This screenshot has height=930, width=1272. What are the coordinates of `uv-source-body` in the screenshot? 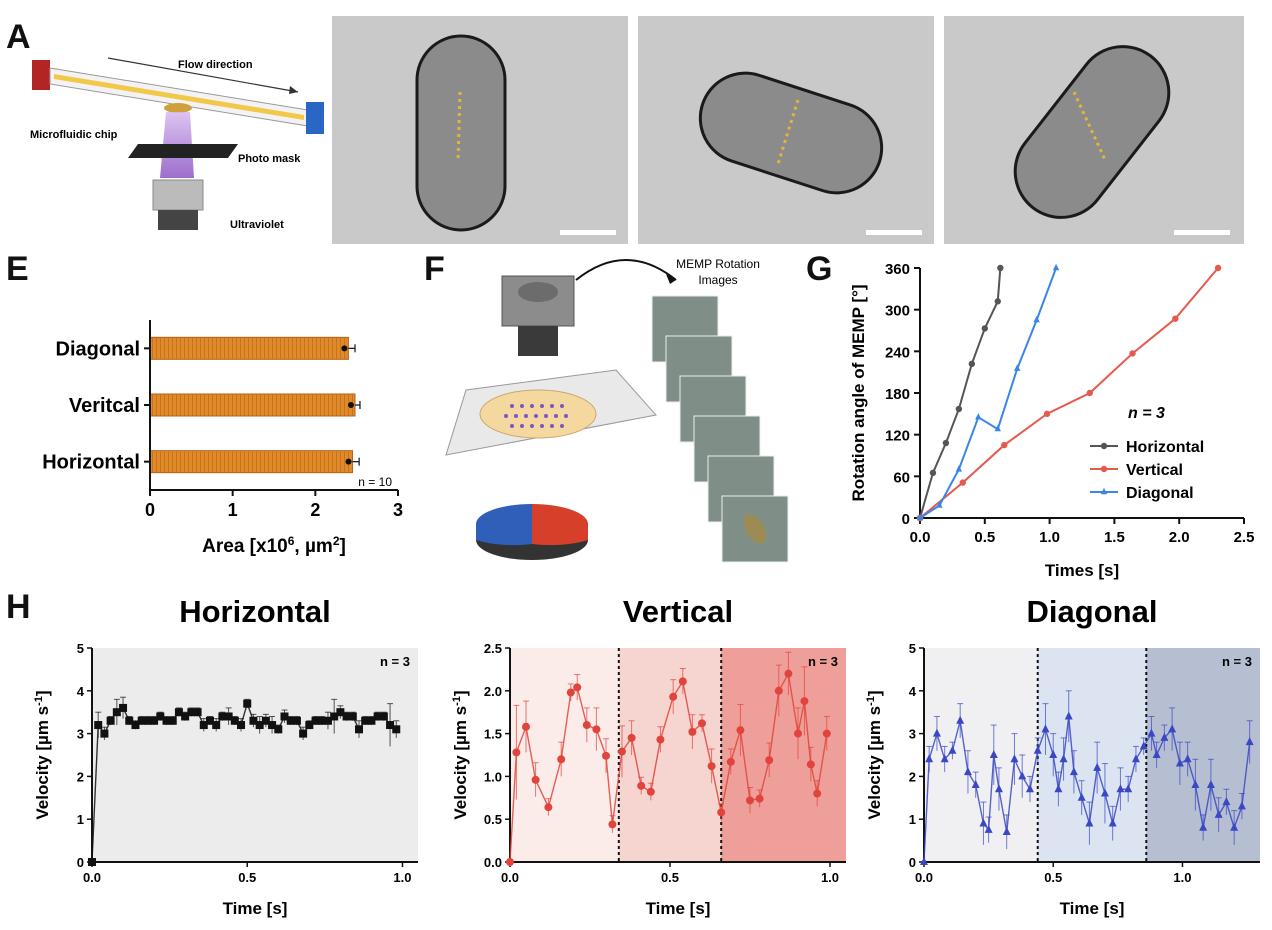 It's located at (178, 195).